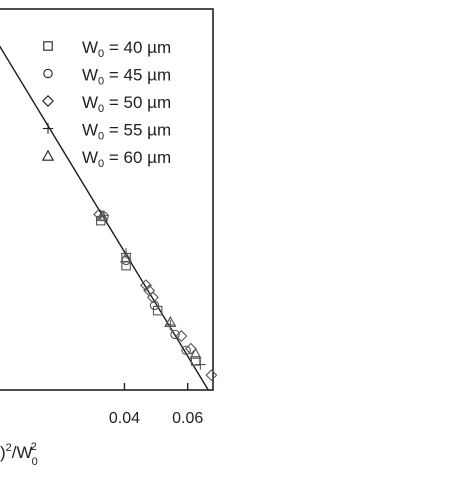  I want to click on legend-label-0: W0 = 40 µm, so click(126, 49).